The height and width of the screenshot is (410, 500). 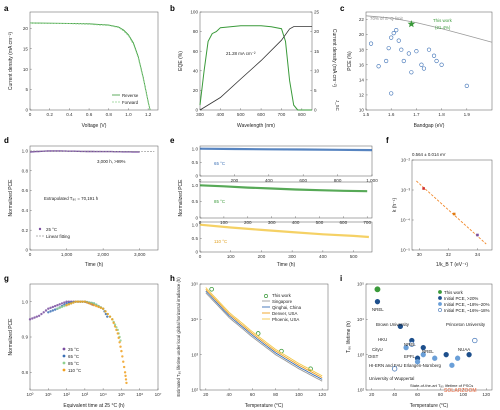 What do you see at coordinates (196, 218) in the screenshot?
I see `e1-ytick-label: 0` at bounding box center [196, 218].